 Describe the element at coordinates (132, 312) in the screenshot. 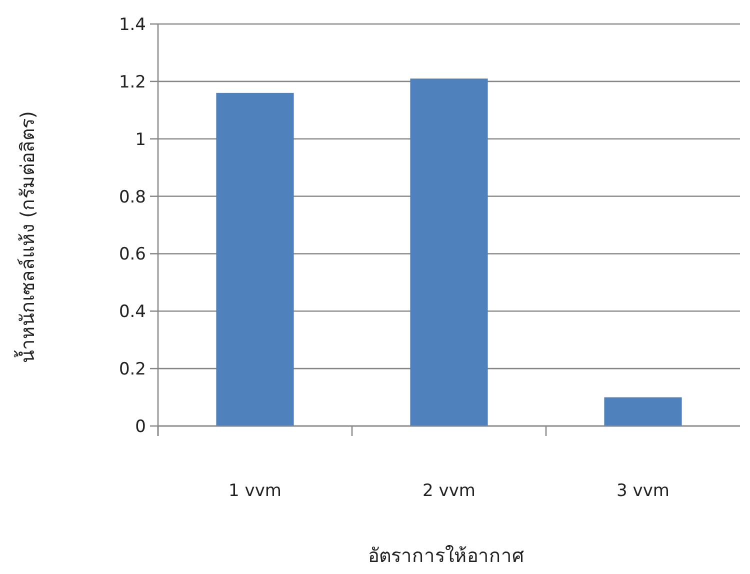

I see `y-tick-label: 0.4` at that location.